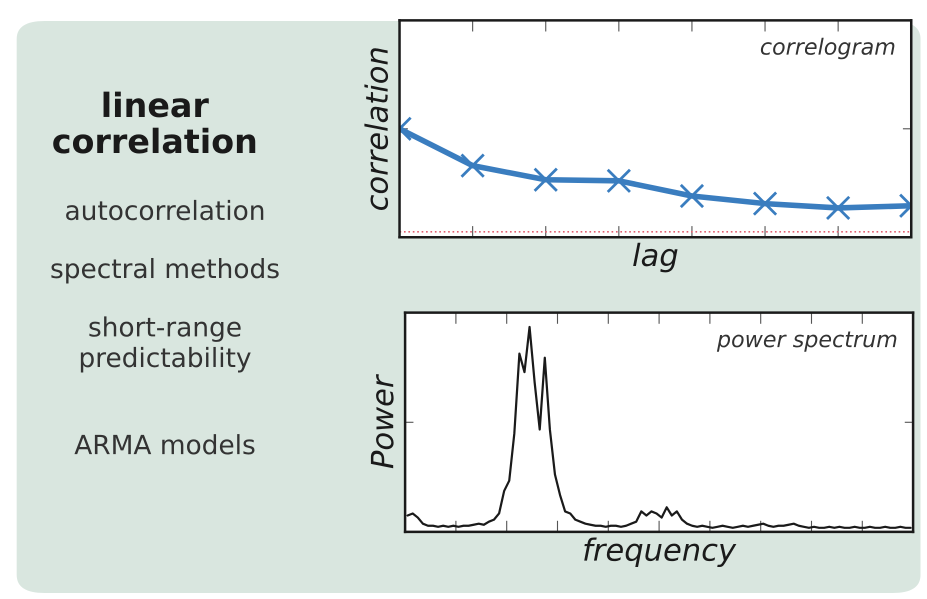  What do you see at coordinates (376, 129) in the screenshot?
I see `y-axis-title: correlation` at bounding box center [376, 129].